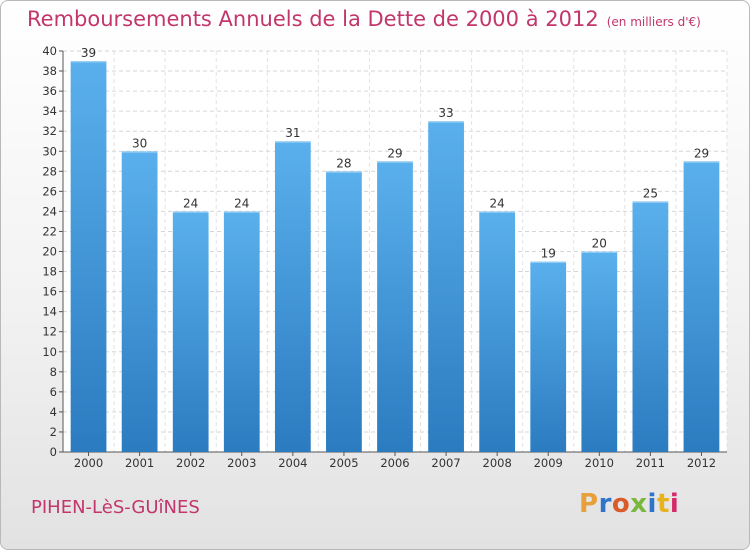 The width and height of the screenshot is (750, 550). Describe the element at coordinates (49, 191) in the screenshot. I see `y-tick-label: 26` at that location.